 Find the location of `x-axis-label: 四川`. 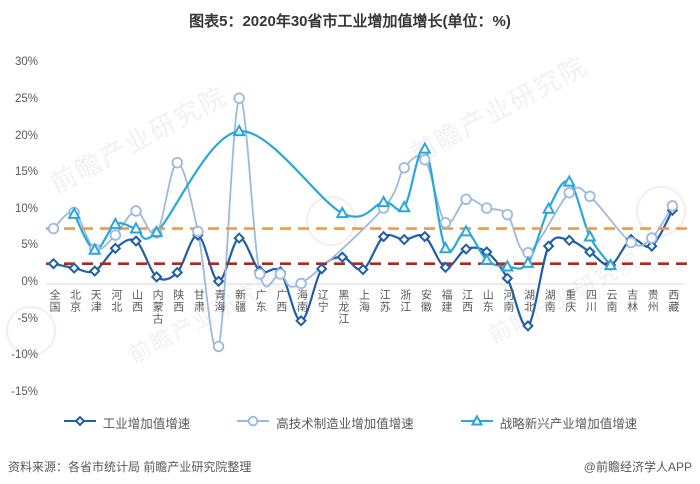

x-axis-label: 四川 is located at coordinates (590, 301).